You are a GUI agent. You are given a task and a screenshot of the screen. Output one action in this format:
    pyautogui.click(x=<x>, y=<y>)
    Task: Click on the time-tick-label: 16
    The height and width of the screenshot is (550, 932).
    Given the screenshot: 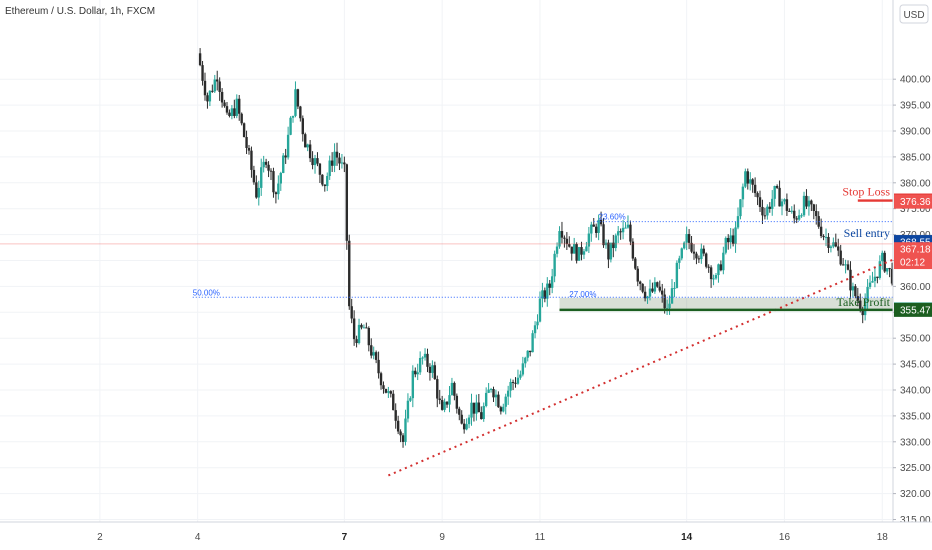 What is the action you would take?
    pyautogui.click(x=785, y=537)
    